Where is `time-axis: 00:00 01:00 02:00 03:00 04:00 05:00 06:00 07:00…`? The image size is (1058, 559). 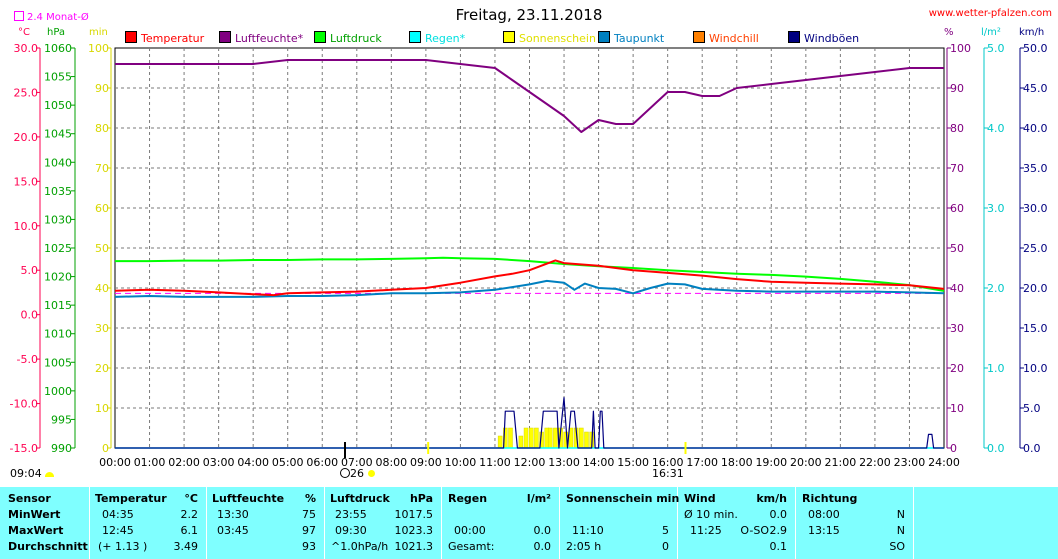
time-axis: 00:00 01:00 02:00 03:00 04:00 05:00 06:00 07:00… is located at coordinates (529, 462).